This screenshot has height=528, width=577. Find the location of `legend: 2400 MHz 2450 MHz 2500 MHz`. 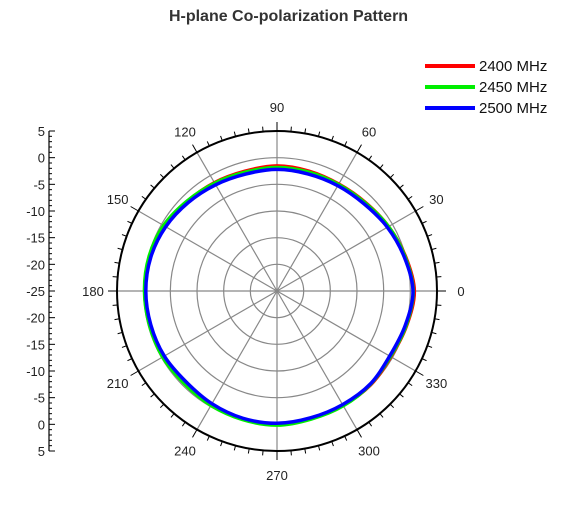

legend: 2400 MHz 2450 MHz 2500 MHz is located at coordinates (486, 87).